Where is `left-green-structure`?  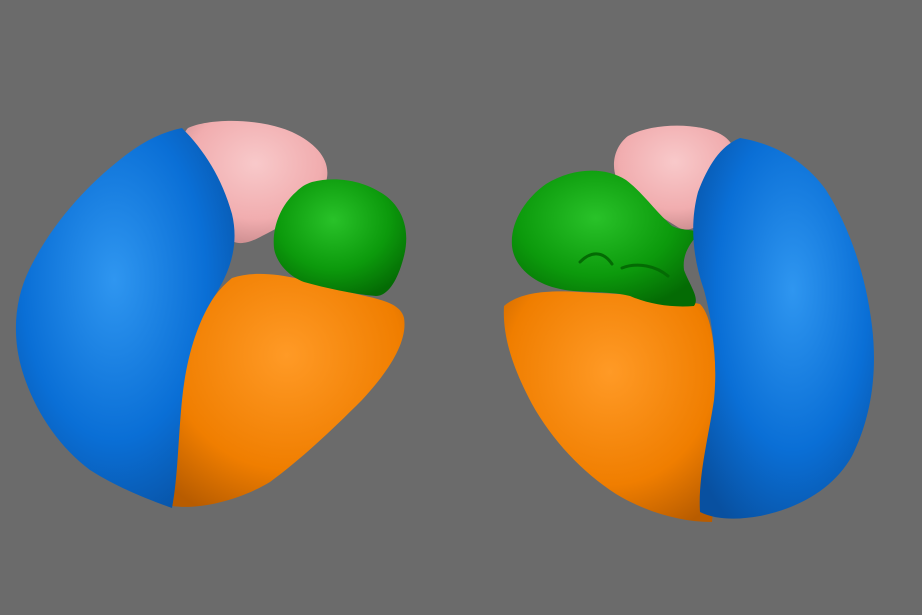 left-green-structure is located at coordinates (340, 237).